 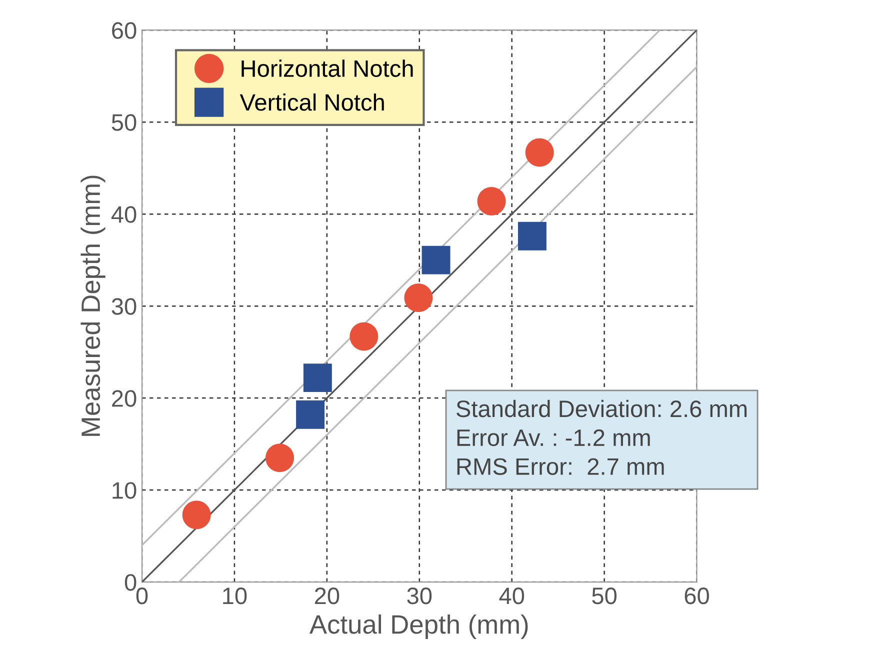 I want to click on y-tick-label: 20, so click(x=124, y=398).